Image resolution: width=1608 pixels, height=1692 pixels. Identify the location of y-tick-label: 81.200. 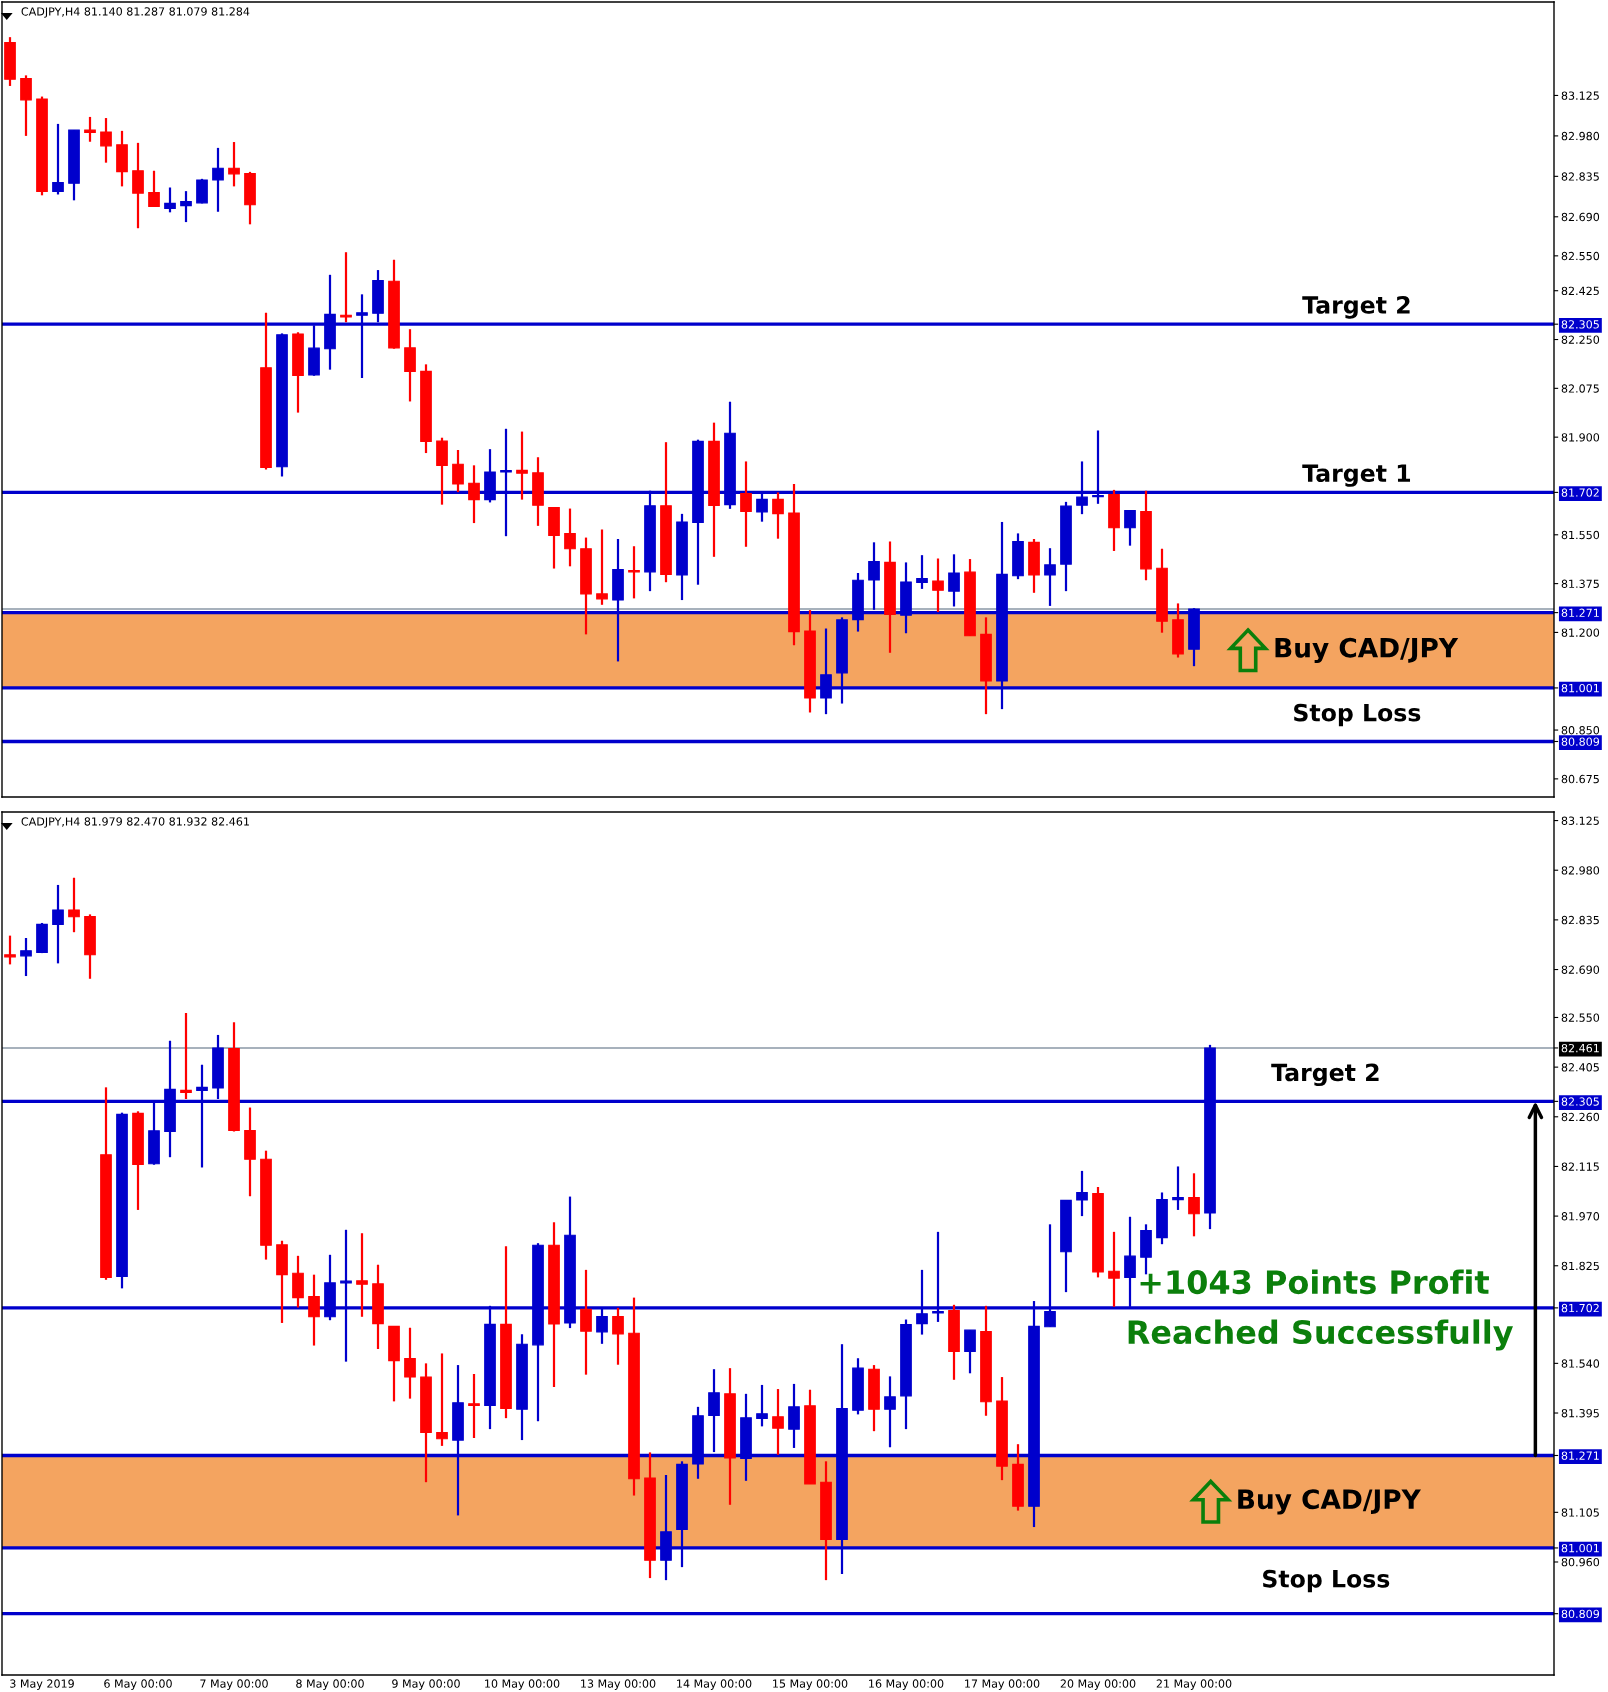
(1580, 632).